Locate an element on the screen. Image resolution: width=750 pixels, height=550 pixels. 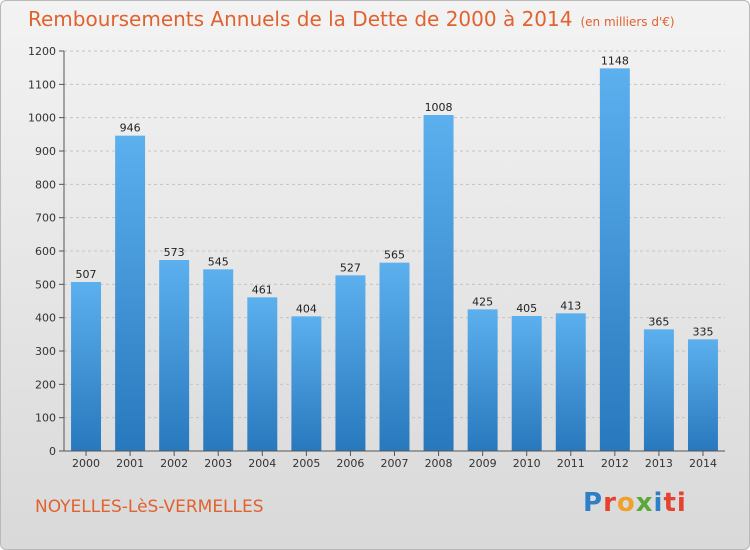
bar-value-label: 461 is located at coordinates (262, 289).